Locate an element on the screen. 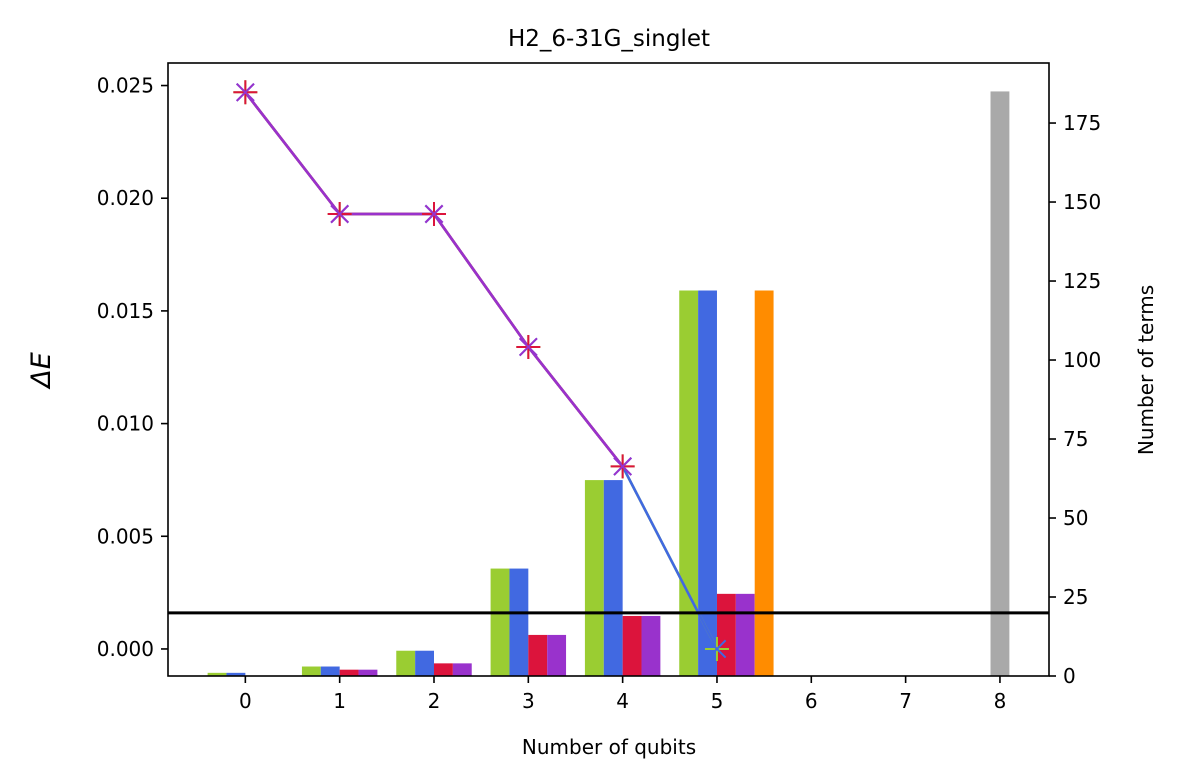 Image resolution: width=1181 pixels, height=783 pixels. y-axis-ticks: 0.000 0.005 0.010 0.015 0.020 0.025 is located at coordinates (132, 367).